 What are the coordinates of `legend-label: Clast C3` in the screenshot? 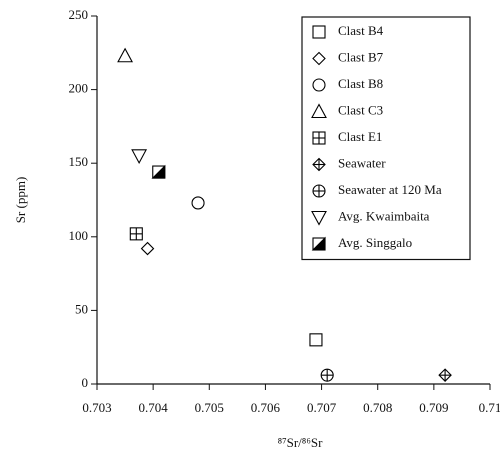 It's located at (360, 109).